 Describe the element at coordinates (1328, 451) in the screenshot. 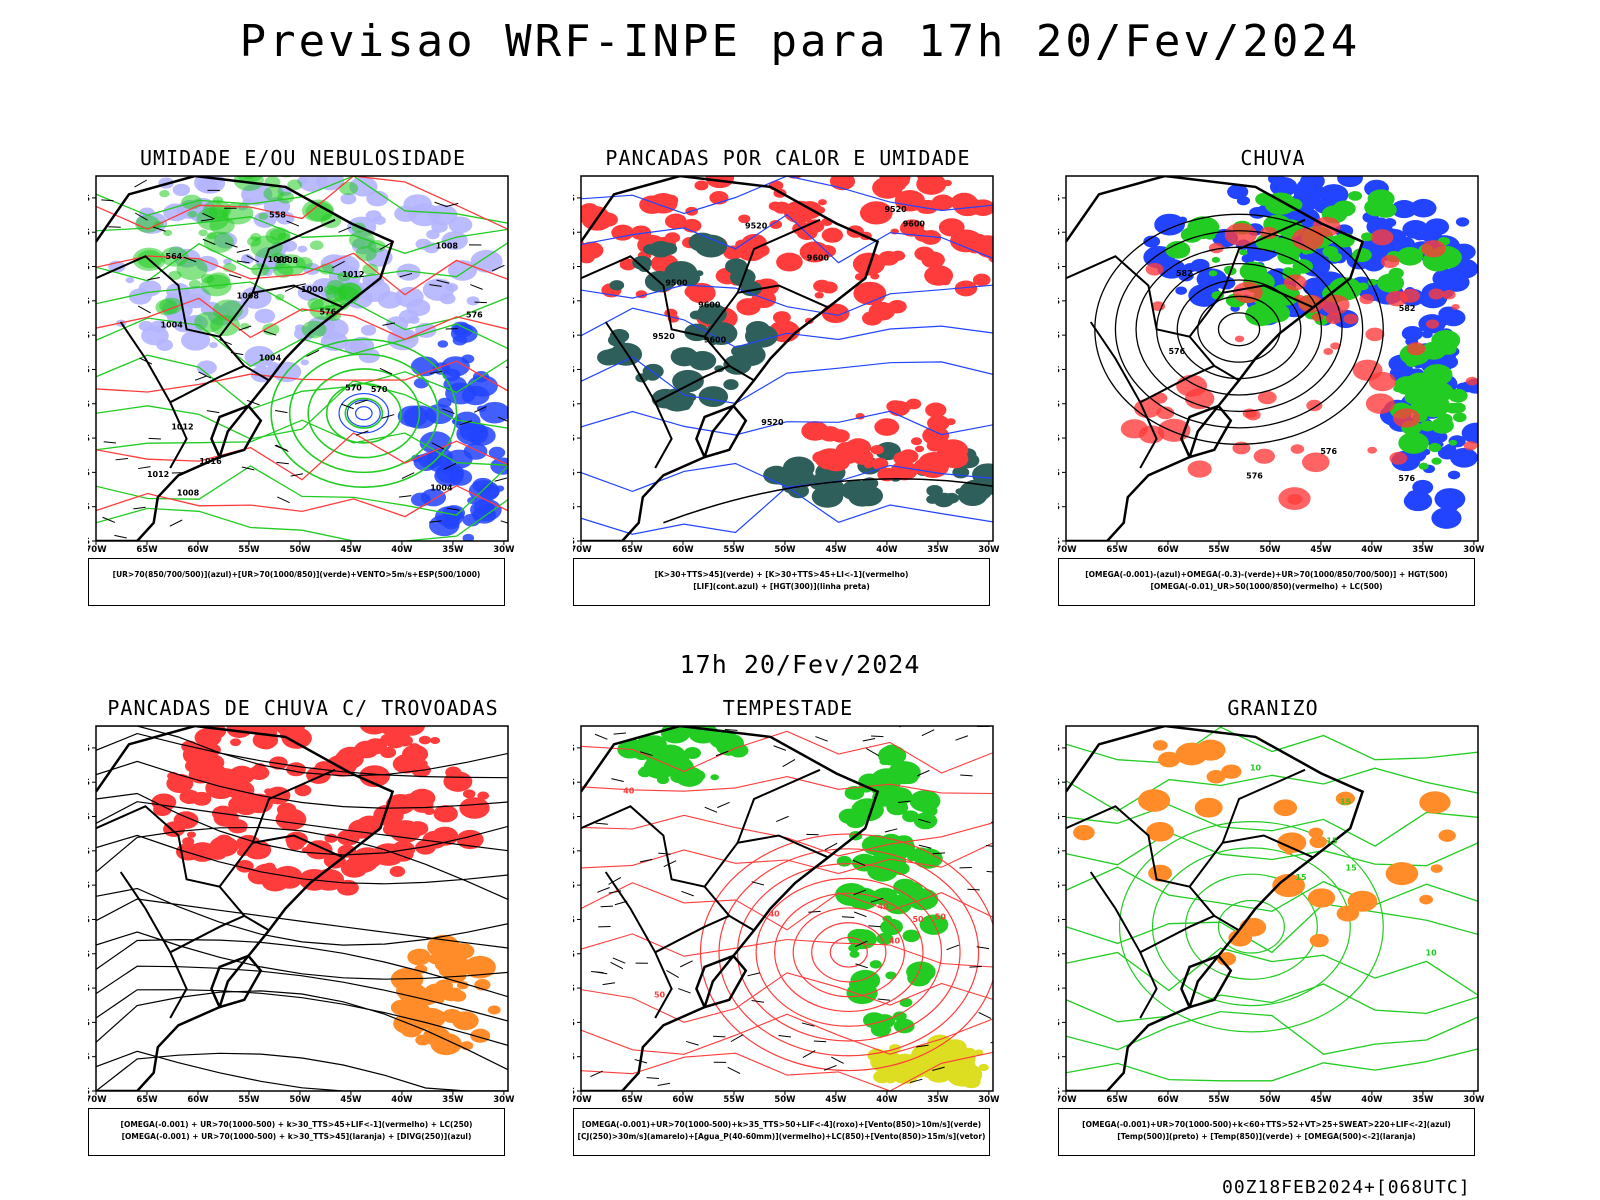

I see `contour-label: 576` at that location.